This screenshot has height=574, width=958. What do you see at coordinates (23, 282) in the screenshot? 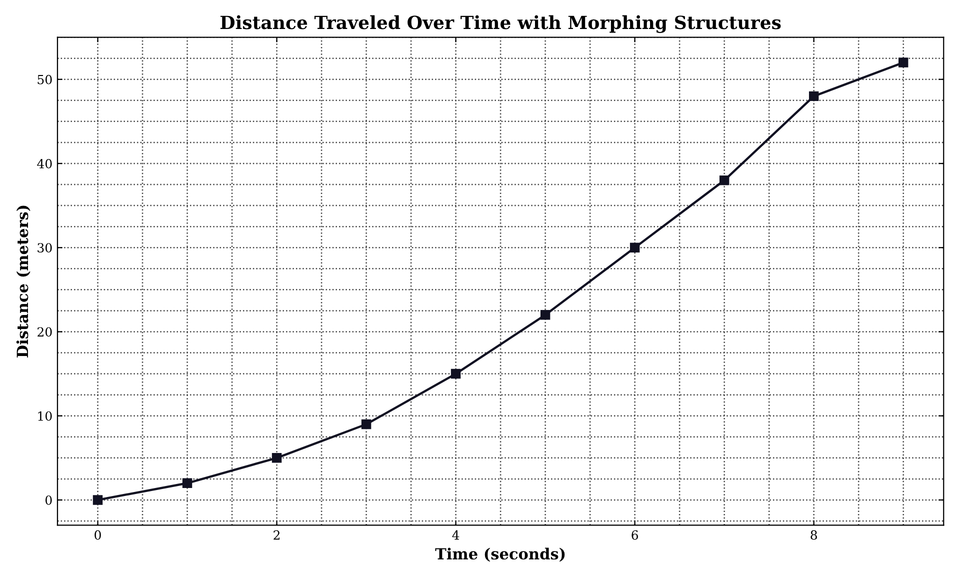
I see `y-axis-title: Distance (meters)` at bounding box center [23, 282].